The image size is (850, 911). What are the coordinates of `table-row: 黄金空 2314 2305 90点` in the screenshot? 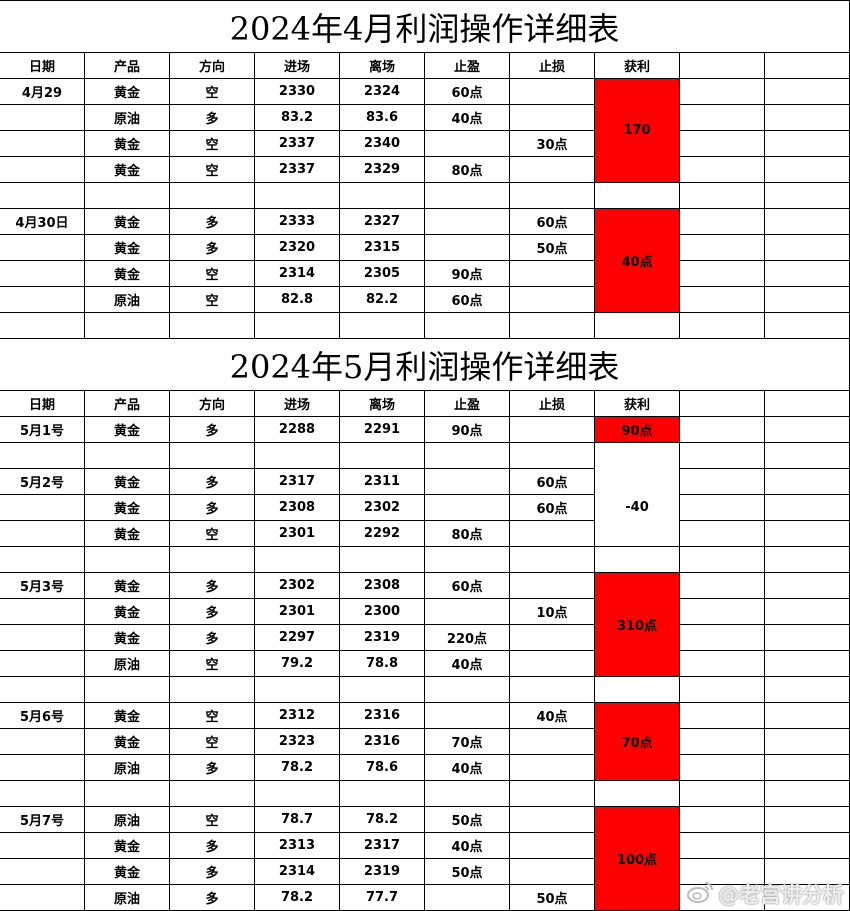 It's located at (425, 273).